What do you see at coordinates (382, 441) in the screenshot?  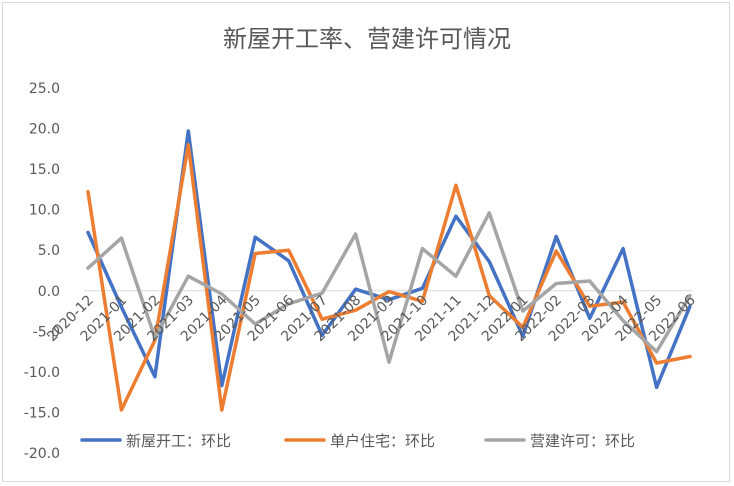 I see `legend-label-2: 单户住宅：环比` at bounding box center [382, 441].